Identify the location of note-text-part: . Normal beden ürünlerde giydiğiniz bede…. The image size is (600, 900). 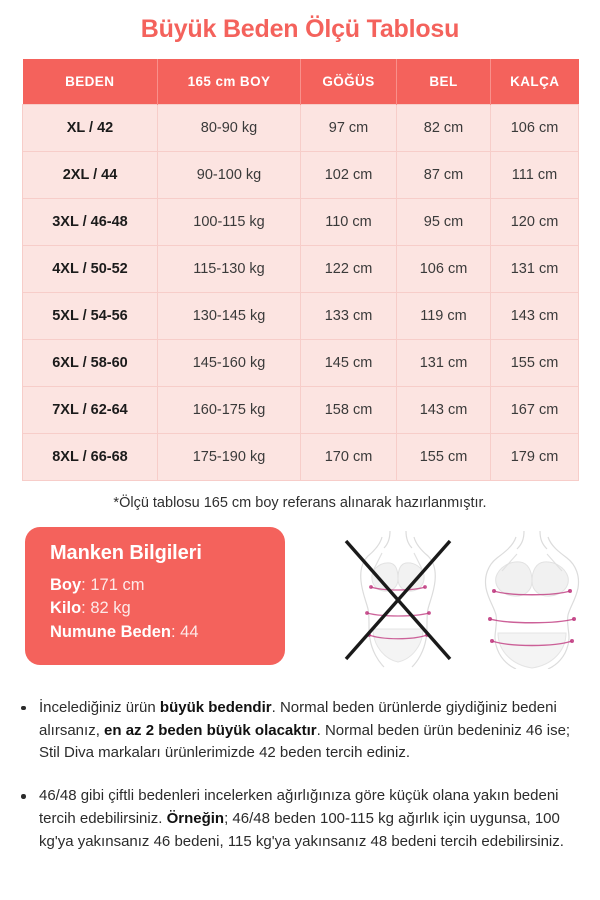
(298, 718).